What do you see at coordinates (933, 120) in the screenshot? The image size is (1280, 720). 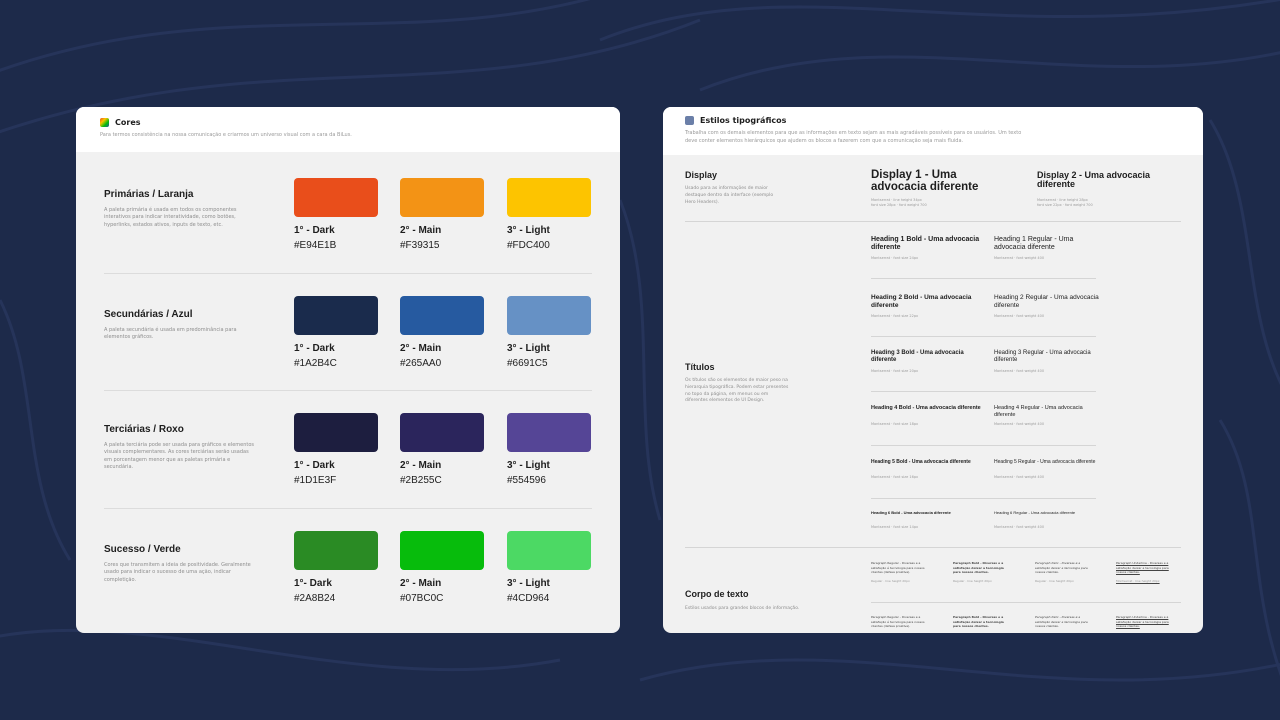 I see `typography-title: Estilos tipográficos` at bounding box center [933, 120].